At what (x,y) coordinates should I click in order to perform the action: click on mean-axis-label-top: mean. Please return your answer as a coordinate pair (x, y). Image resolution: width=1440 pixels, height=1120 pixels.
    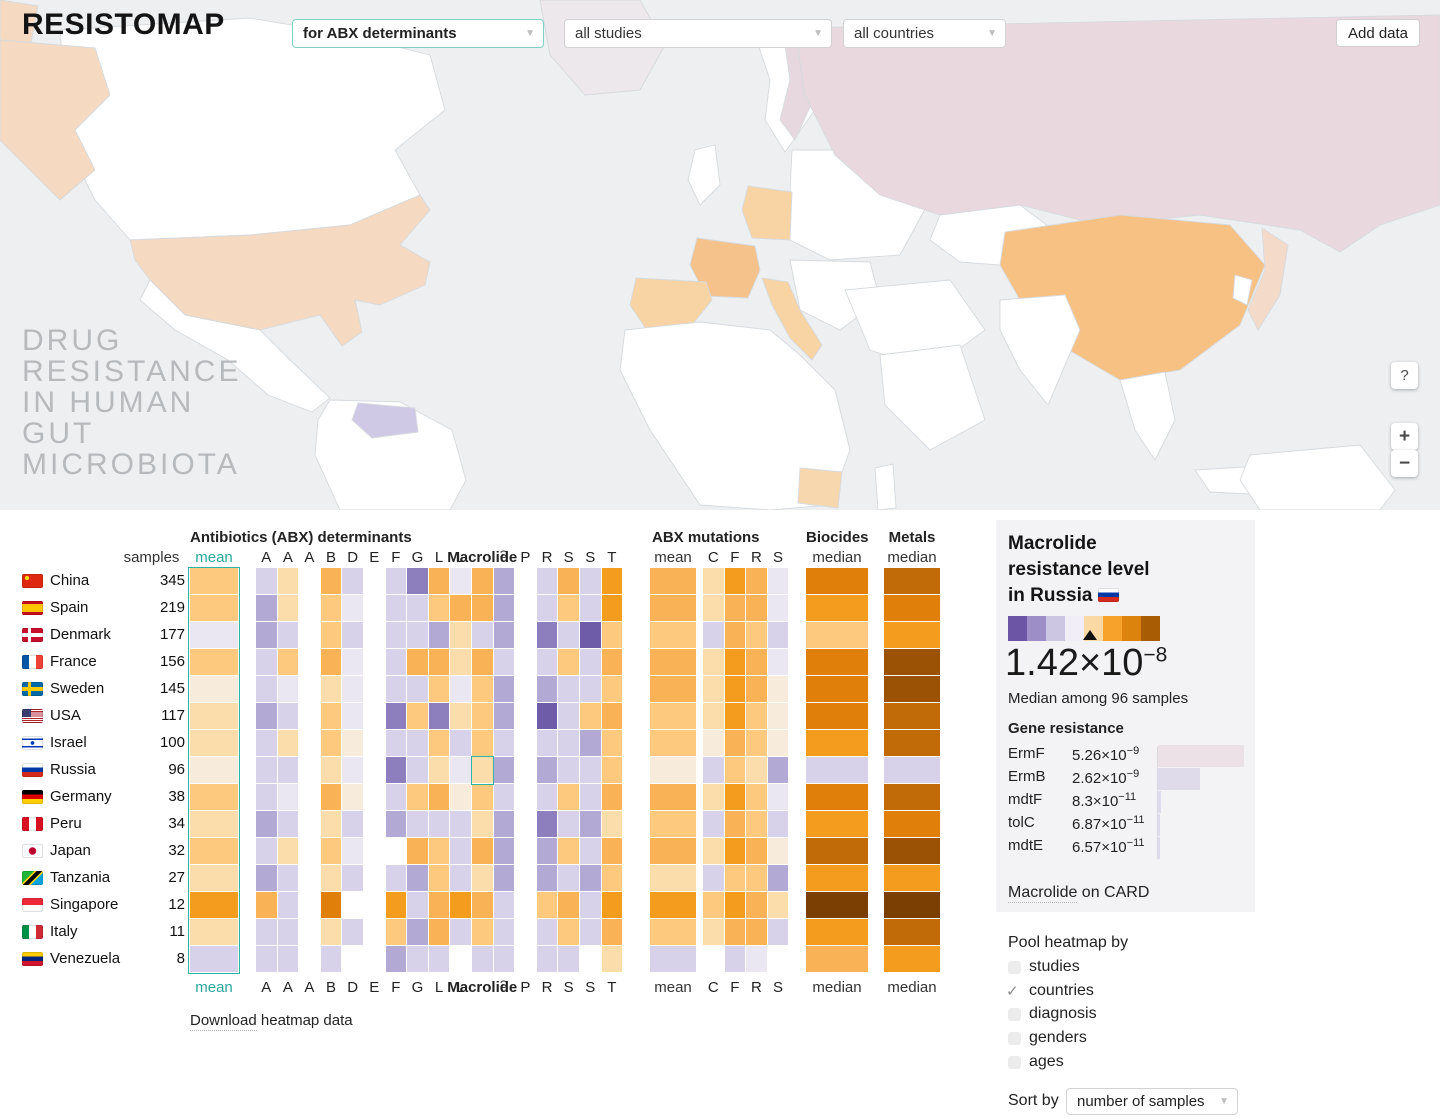
    Looking at the image, I should click on (214, 557).